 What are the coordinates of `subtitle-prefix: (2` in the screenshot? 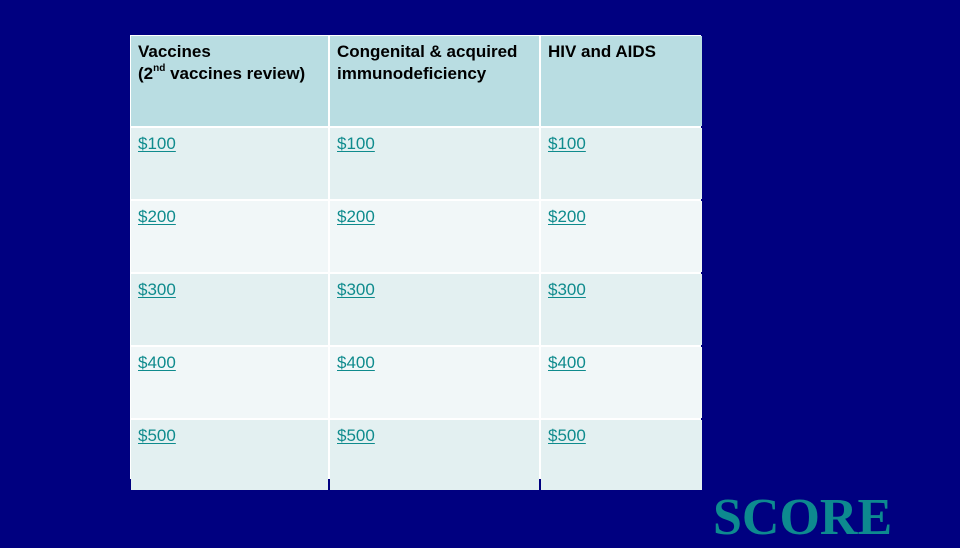 It's located at (146, 73).